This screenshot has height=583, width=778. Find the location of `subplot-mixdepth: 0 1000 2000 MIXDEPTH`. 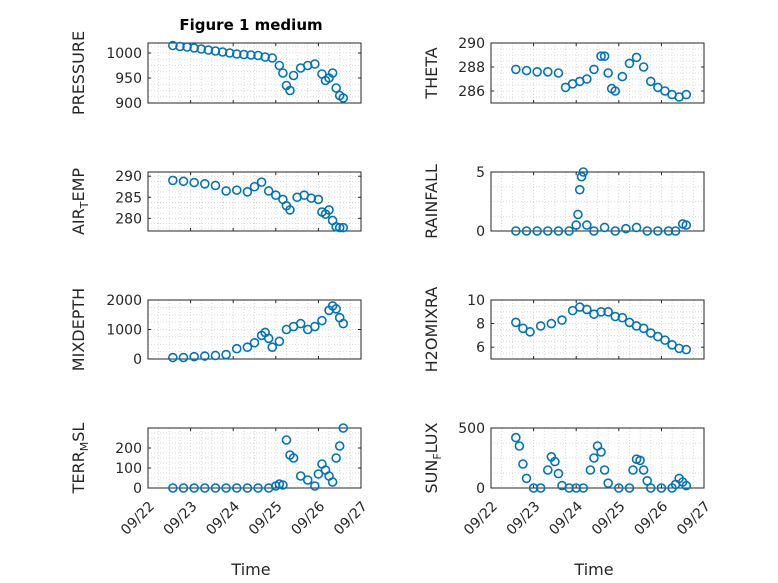

subplot-mixdepth: 0 1000 2000 MIXDEPTH is located at coordinates (215, 329).